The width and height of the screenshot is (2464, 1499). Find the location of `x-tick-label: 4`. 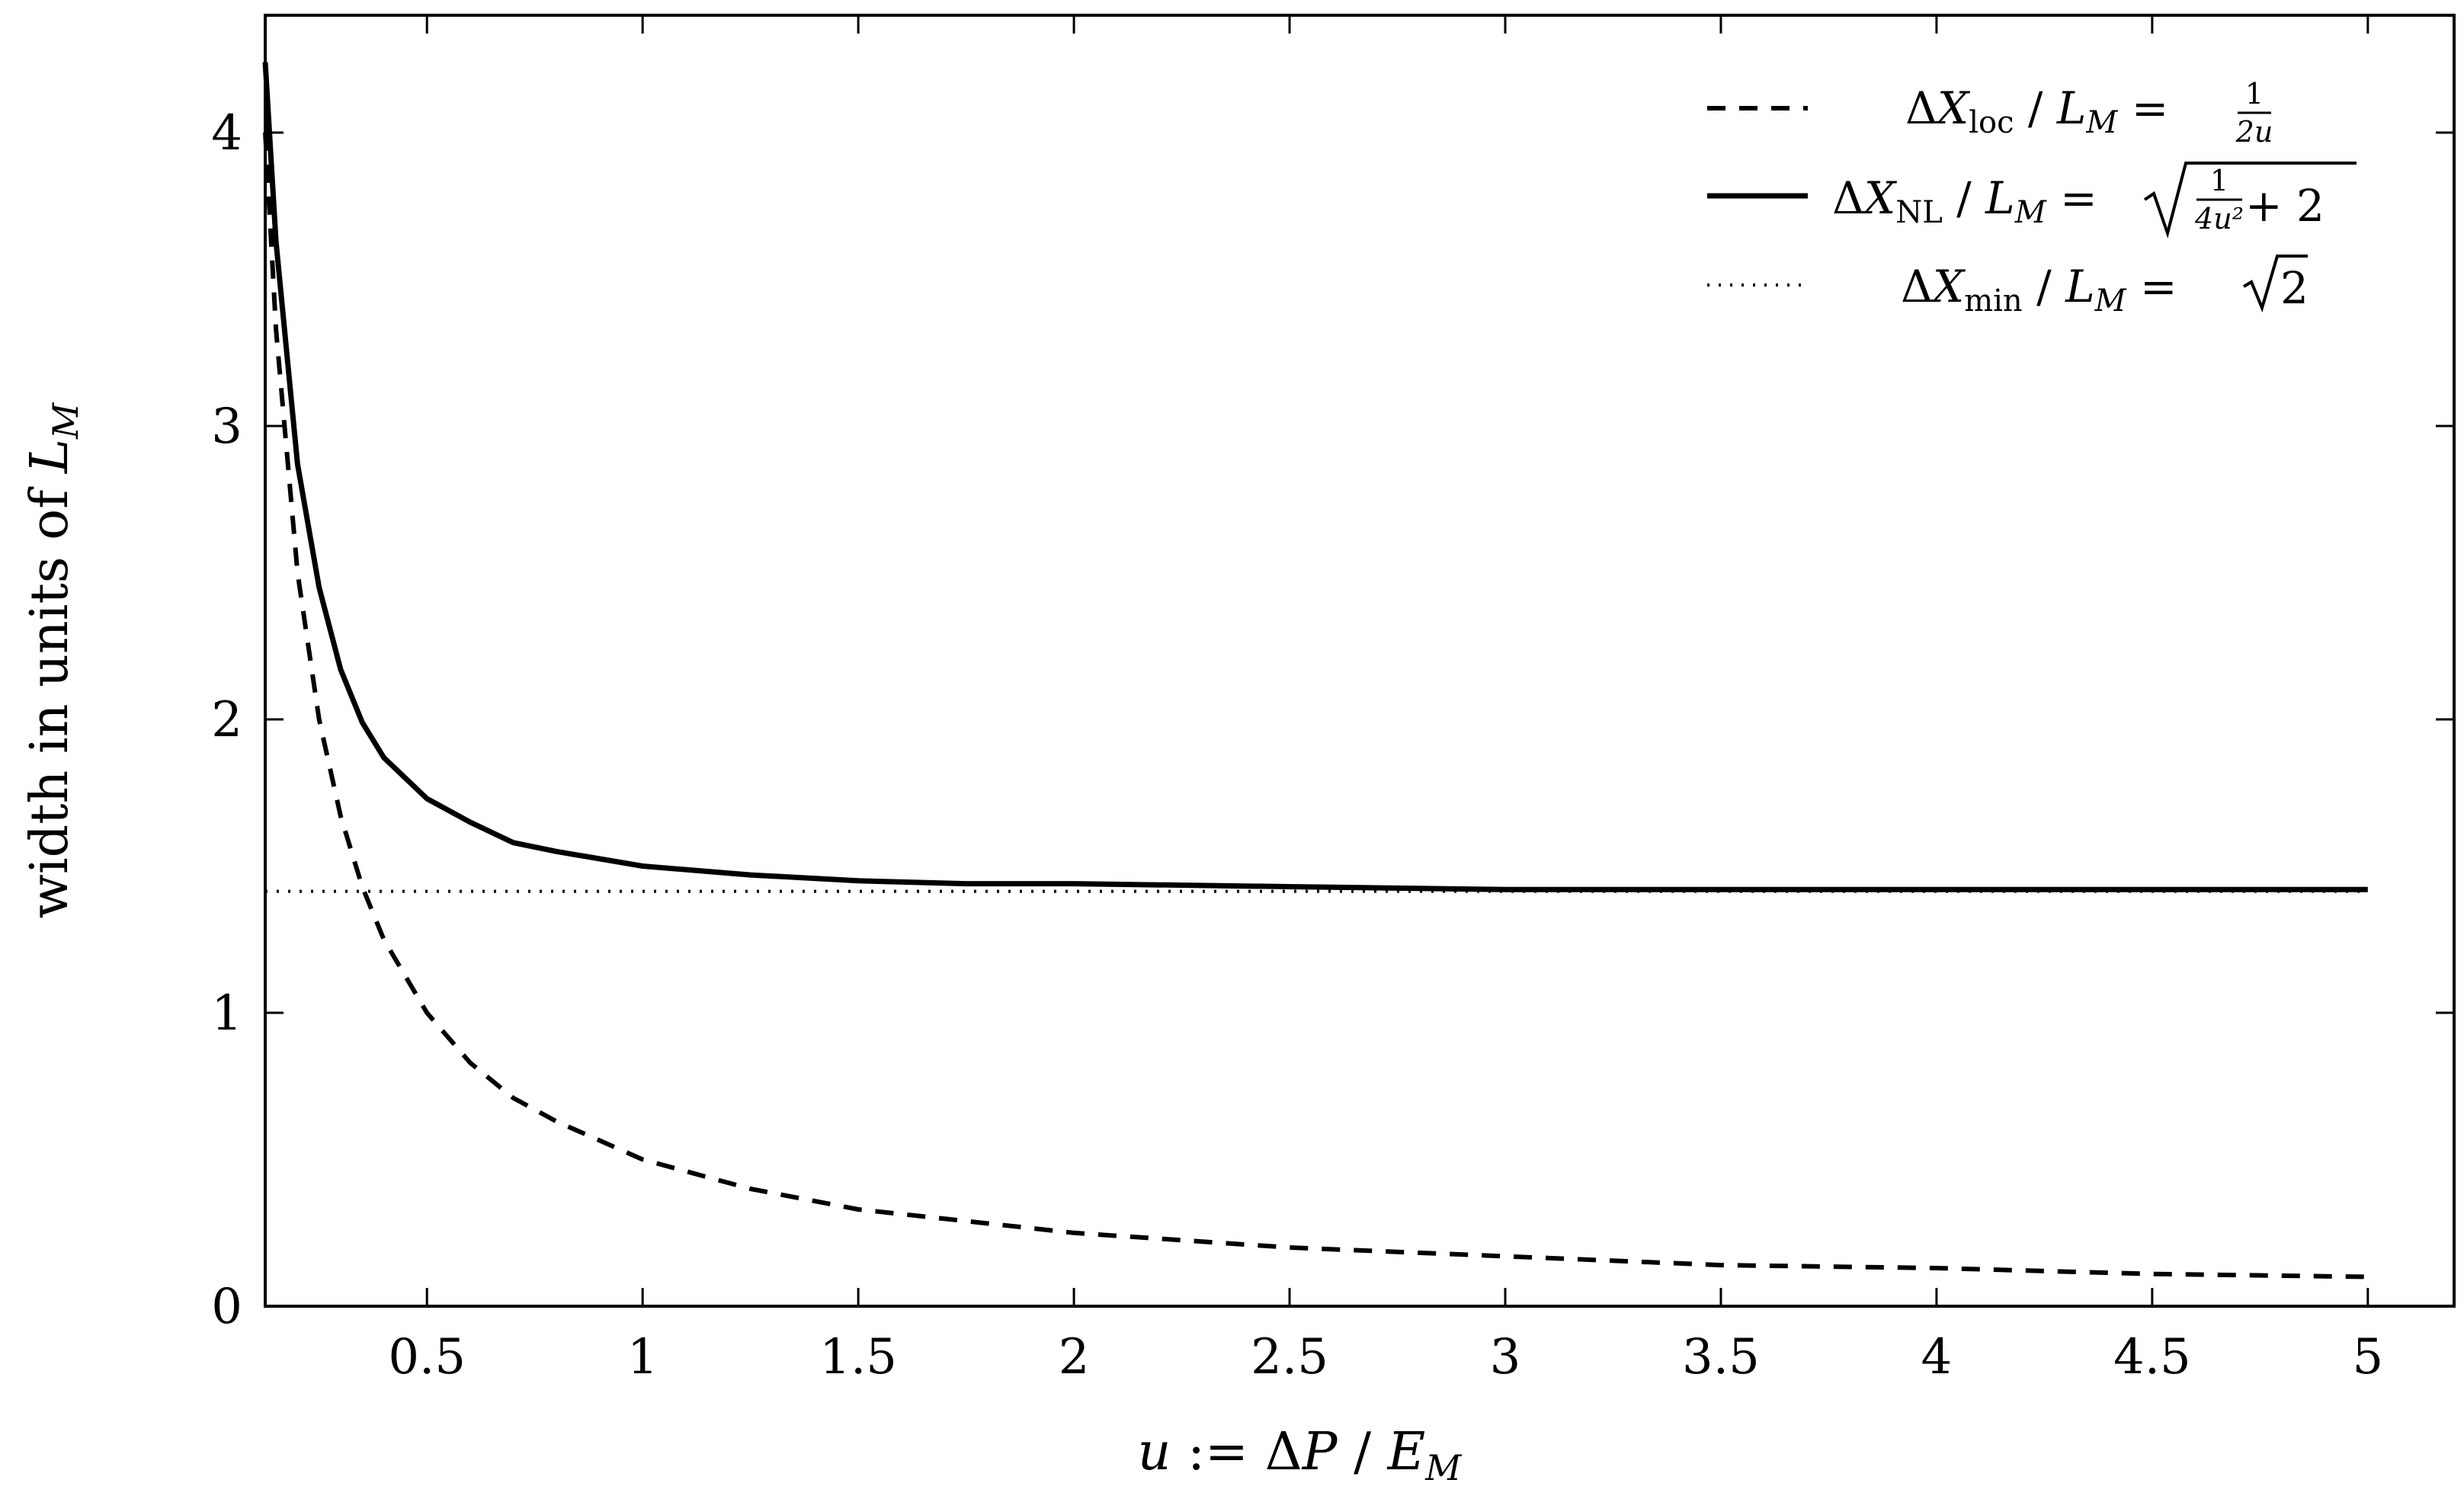

x-tick-label: 4 is located at coordinates (1937, 1357).